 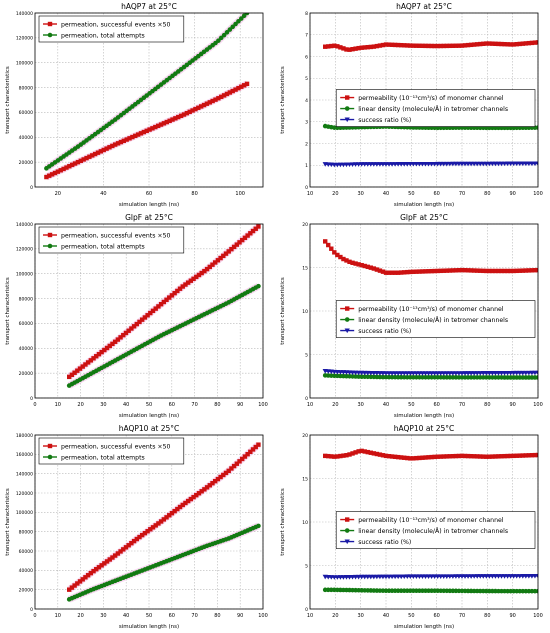 What do you see at coordinates (149, 6) in the screenshot?
I see `chart-title: hAQP7 at 25°C` at bounding box center [149, 6].